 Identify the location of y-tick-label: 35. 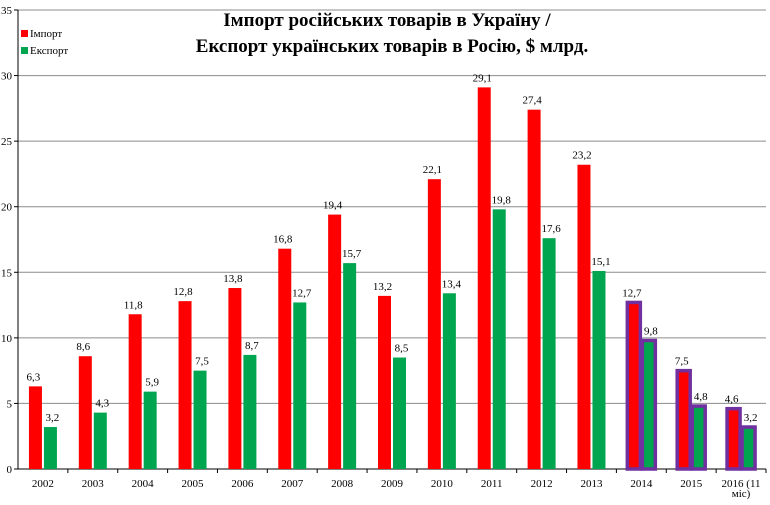
(7, 11).